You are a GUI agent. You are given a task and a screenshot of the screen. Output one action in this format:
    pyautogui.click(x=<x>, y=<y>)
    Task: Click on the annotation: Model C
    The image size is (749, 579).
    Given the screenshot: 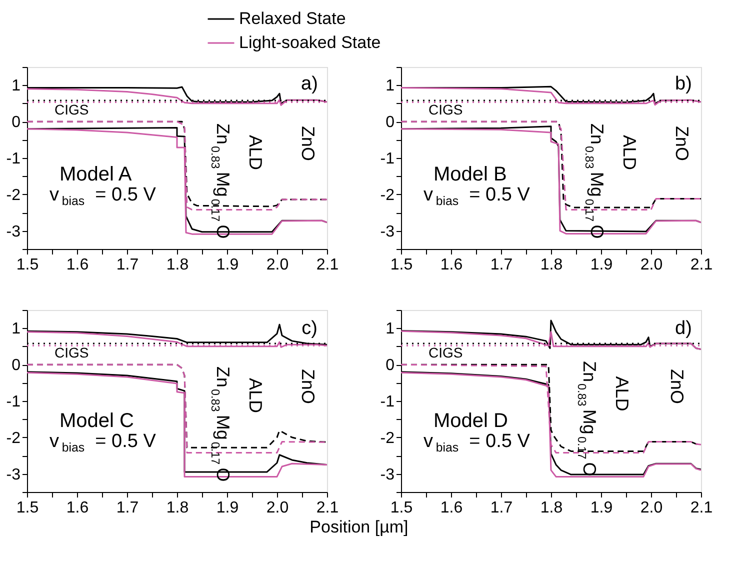 What is the action you would take?
    pyautogui.click(x=97, y=421)
    